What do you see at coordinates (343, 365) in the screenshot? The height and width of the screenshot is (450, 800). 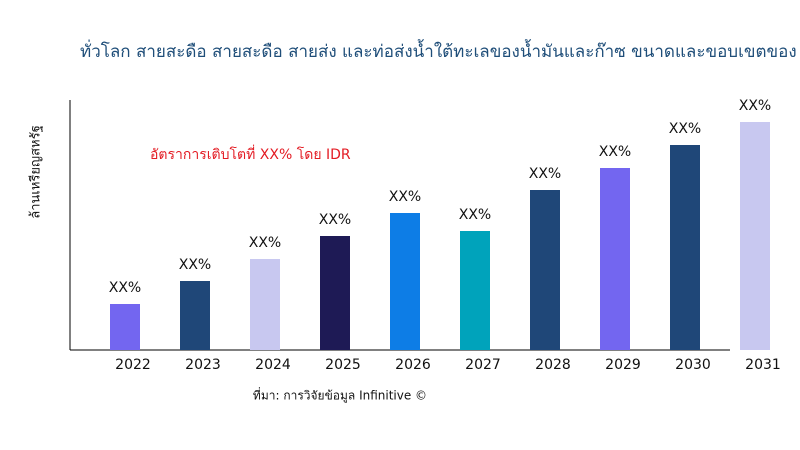 I see `x-tick-label: 2025` at bounding box center [343, 365].